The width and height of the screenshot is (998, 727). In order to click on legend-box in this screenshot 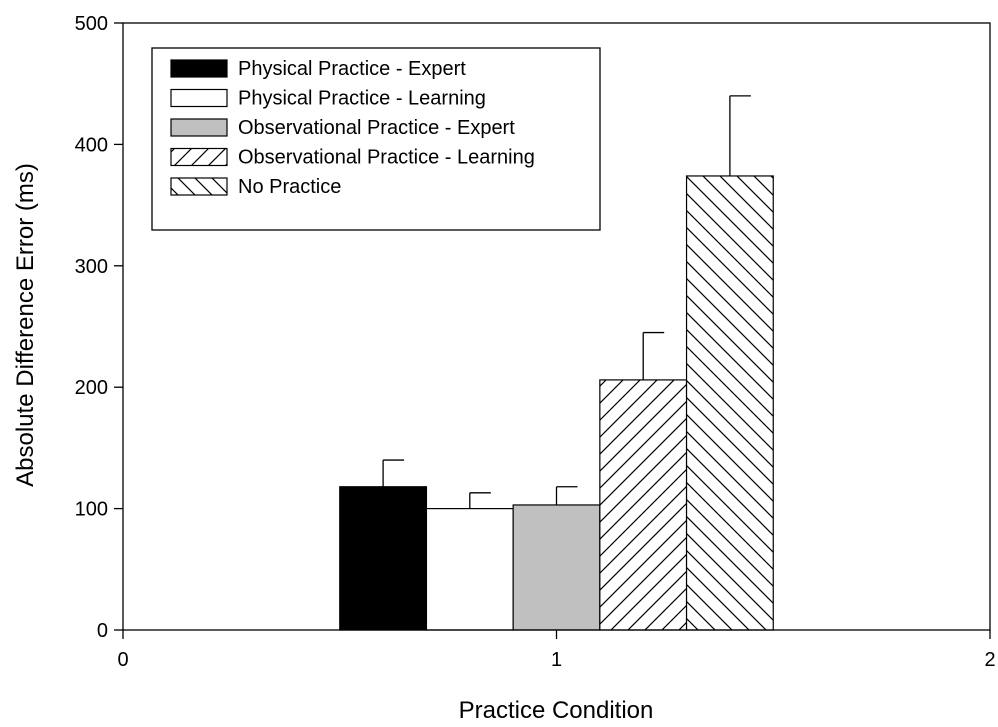, I will do `click(376, 139)`.